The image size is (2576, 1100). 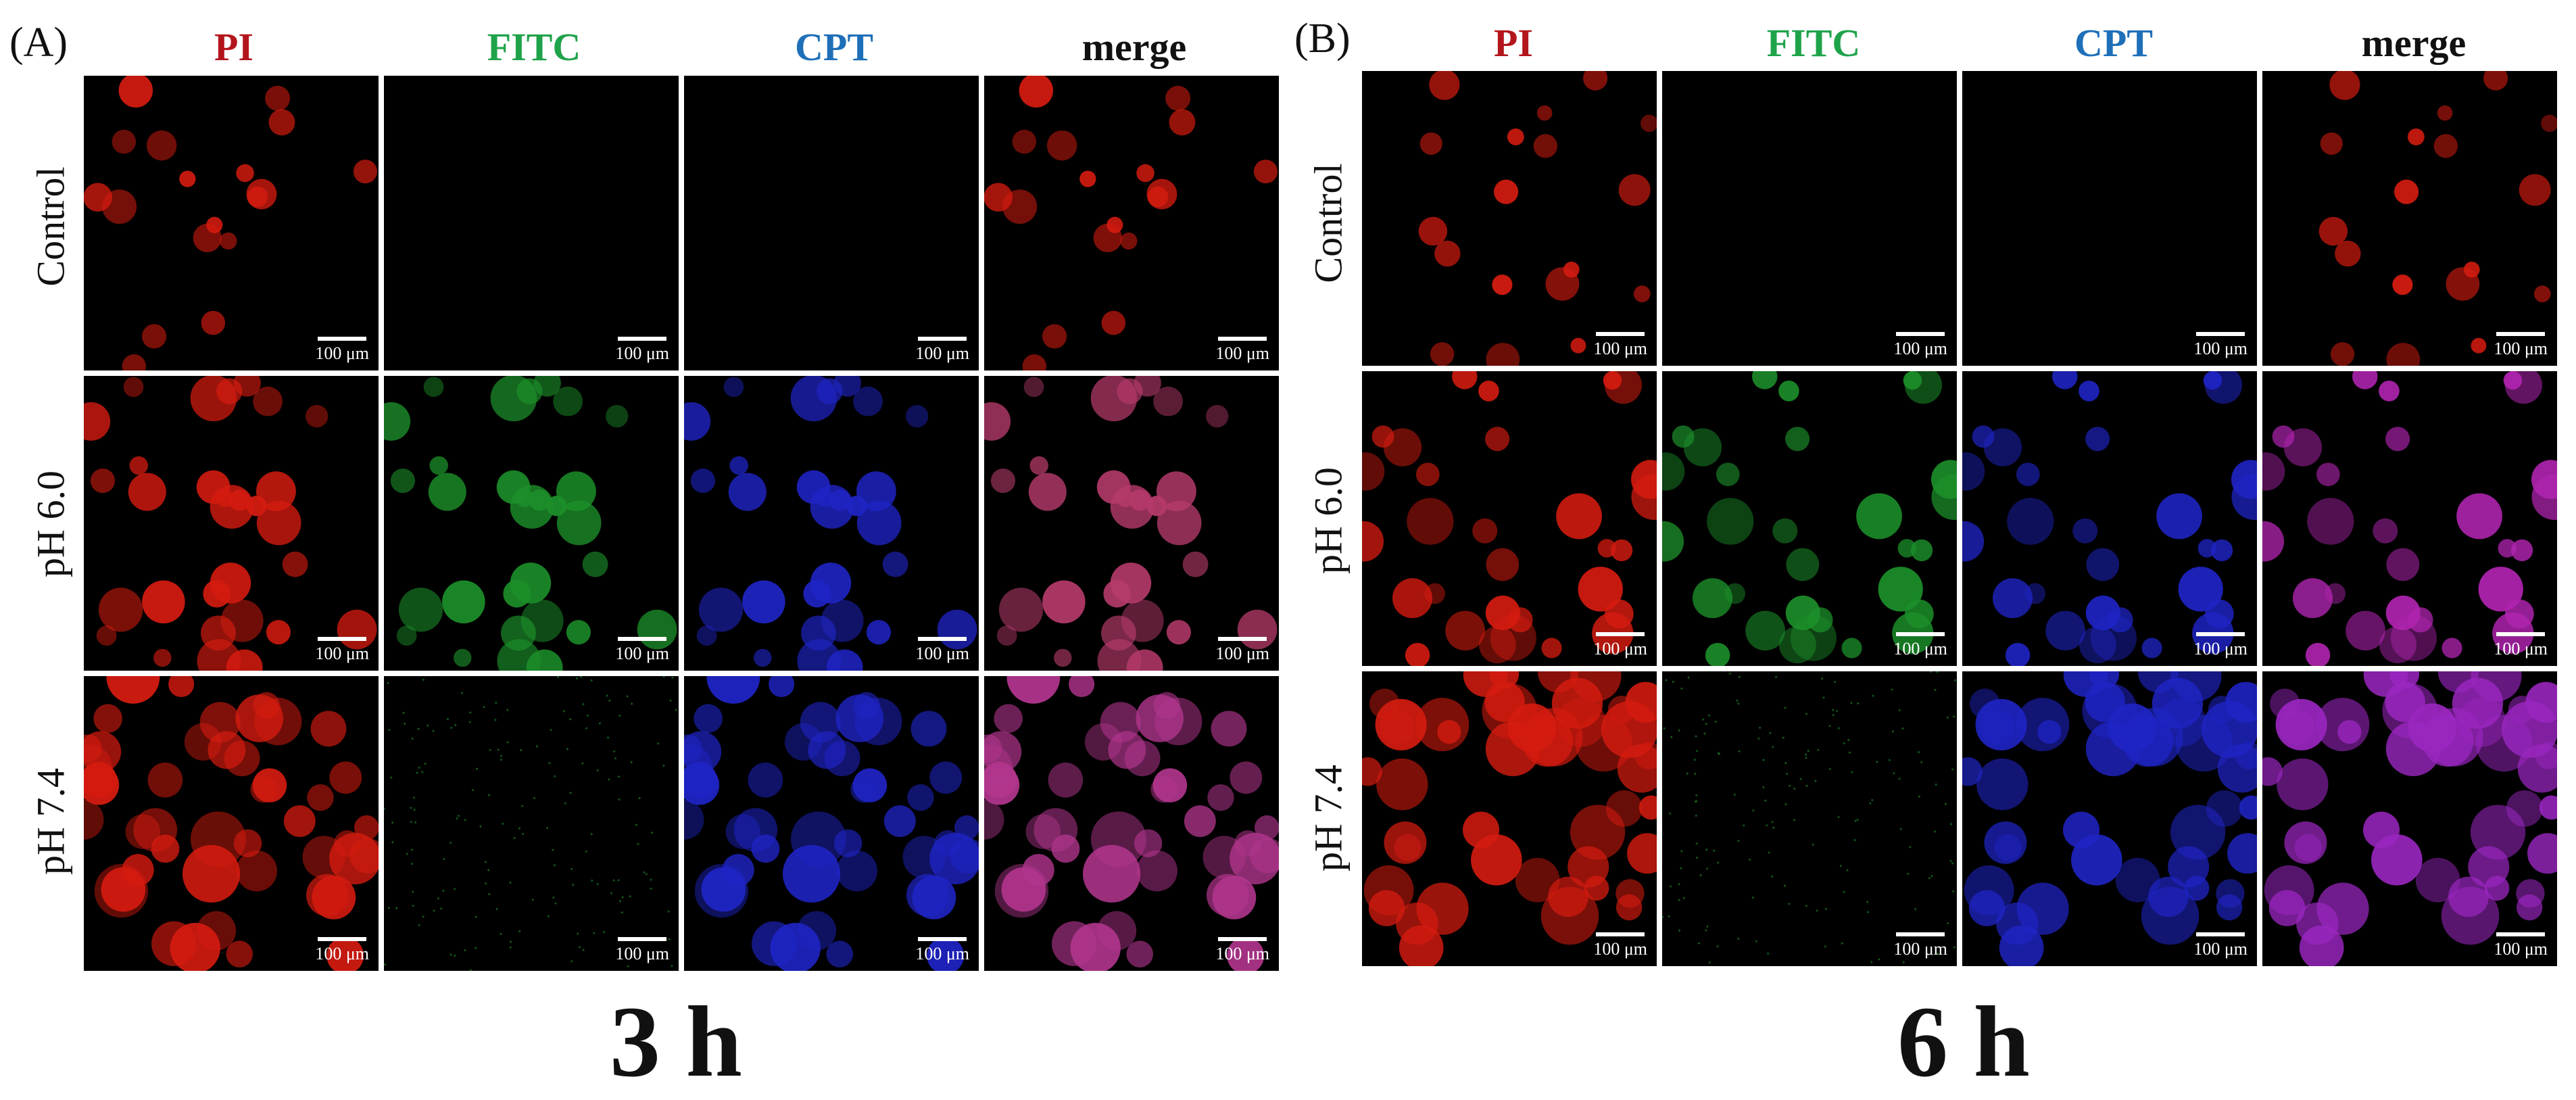 I want to click on column-header-fitc: FITC, so click(x=1813, y=43).